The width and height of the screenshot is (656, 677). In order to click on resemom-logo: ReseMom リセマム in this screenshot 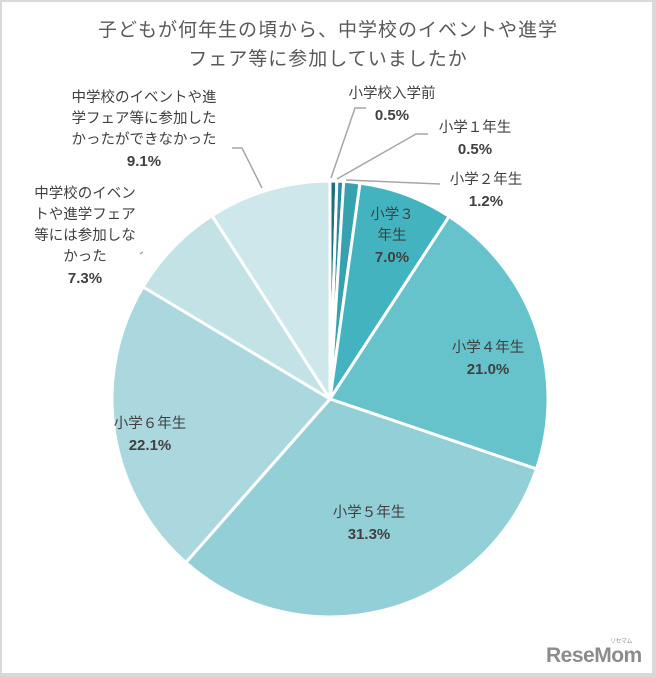, I will do `click(594, 653)`.